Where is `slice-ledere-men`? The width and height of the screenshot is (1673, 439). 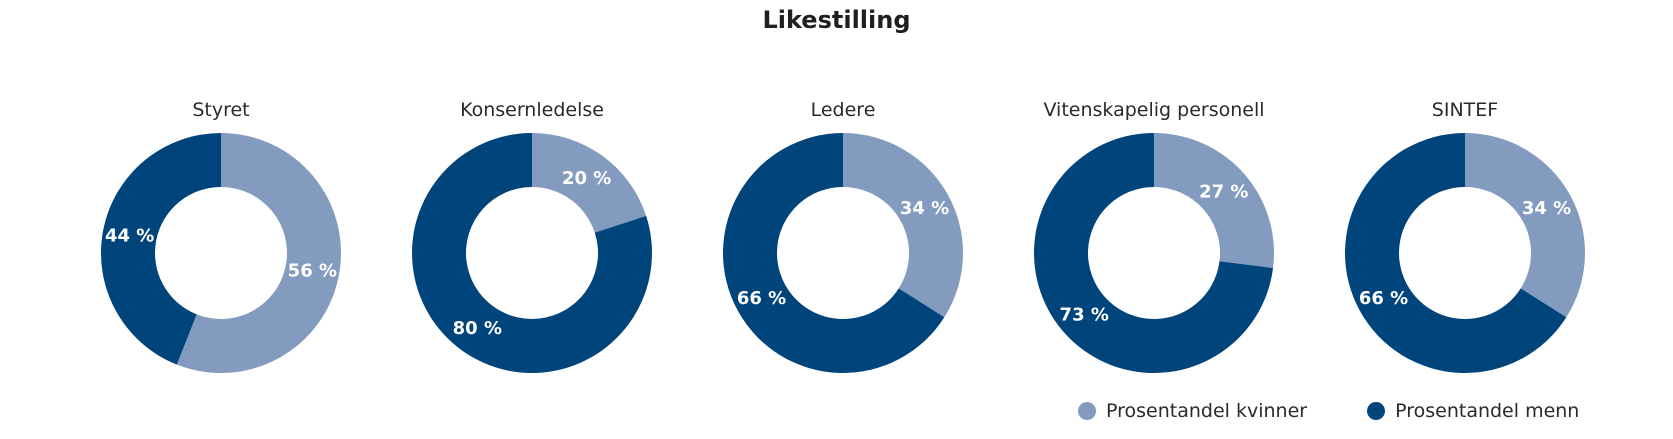 slice-ledere-men is located at coordinates (834, 253).